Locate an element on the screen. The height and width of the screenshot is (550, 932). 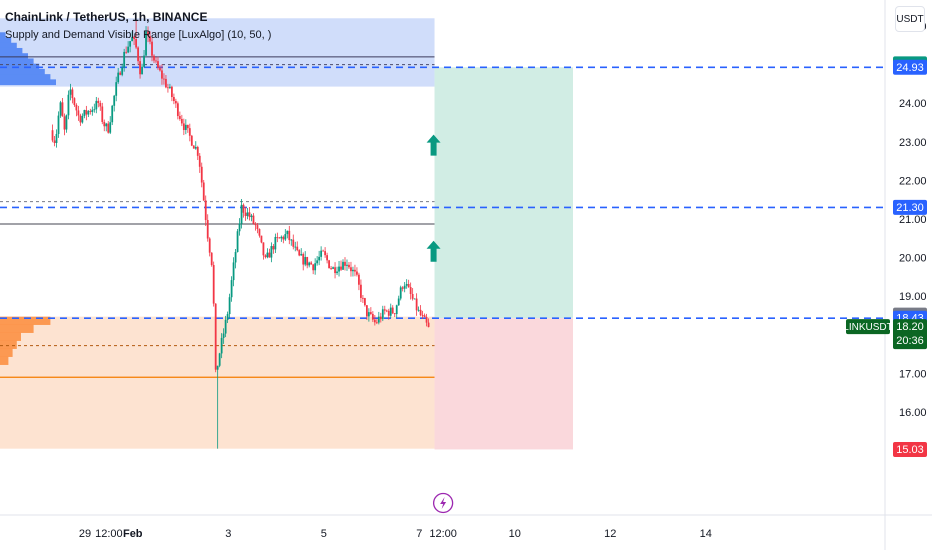
x-tick-label: 10 is located at coordinates (515, 534).